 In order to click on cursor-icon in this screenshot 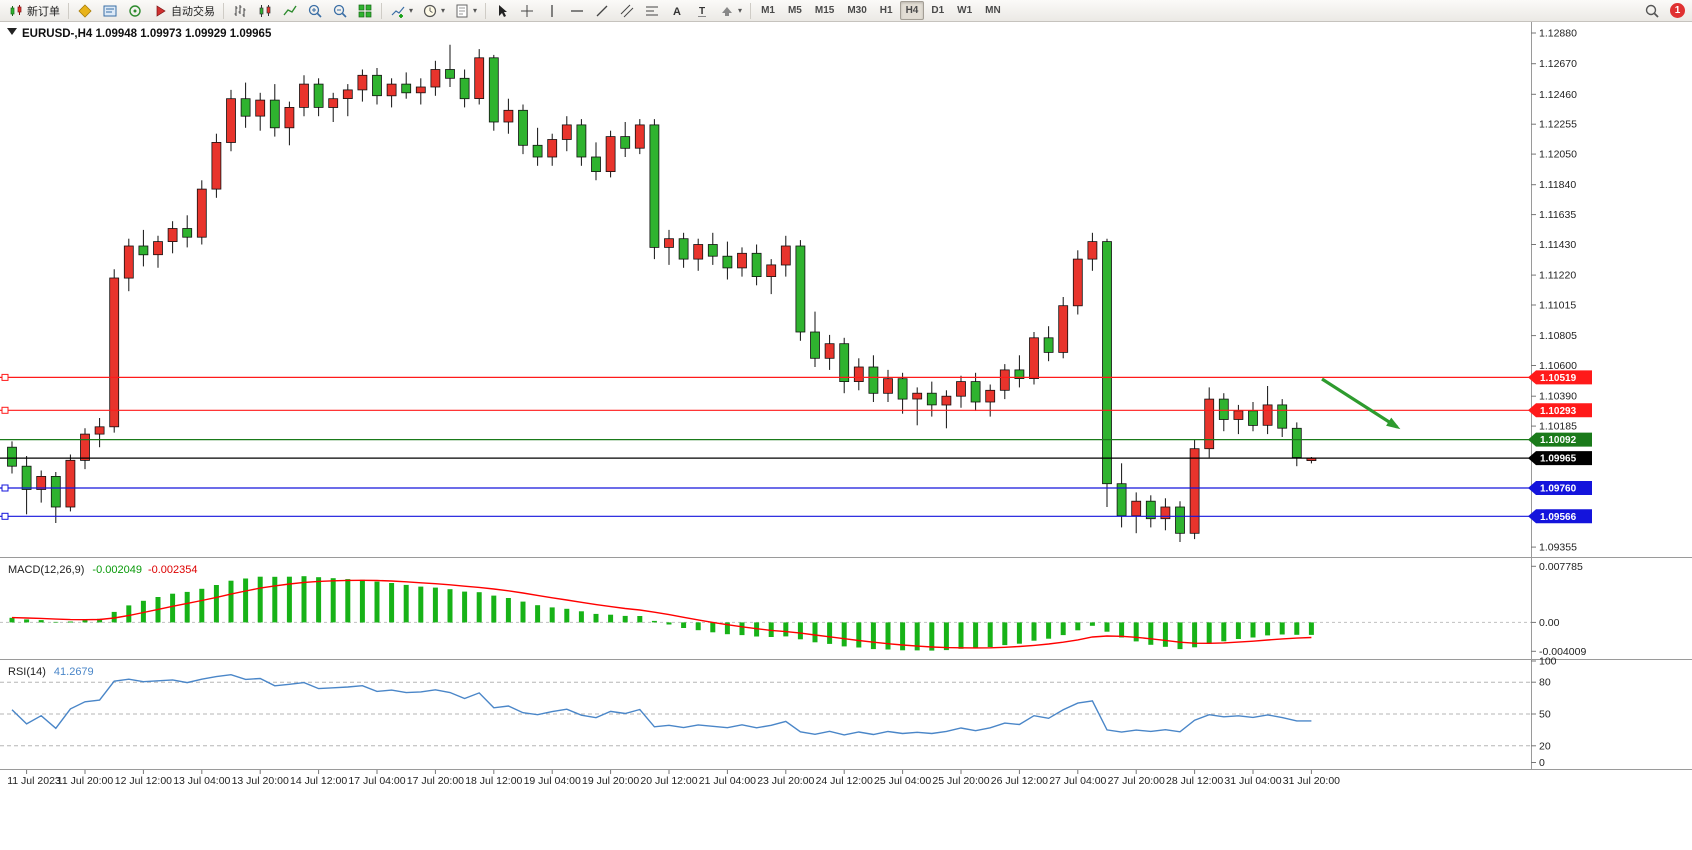, I will do `click(503, 10)`.